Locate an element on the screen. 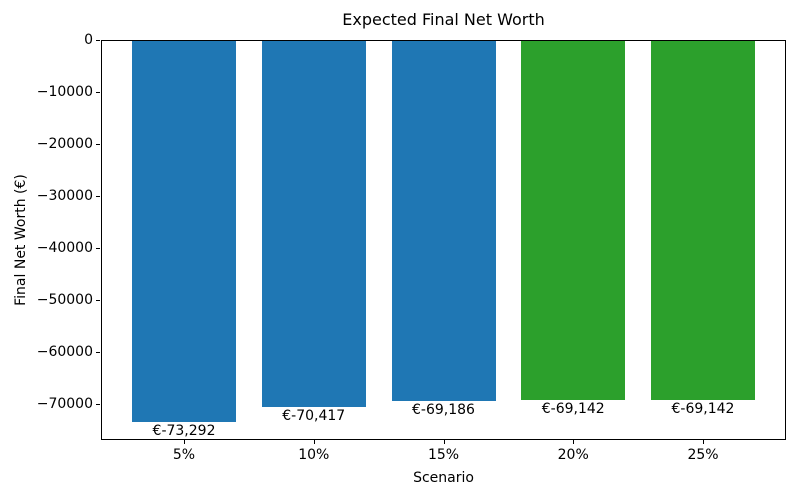 The image size is (800, 500). chart-title: Expected Final Net Worth is located at coordinates (443, 19).